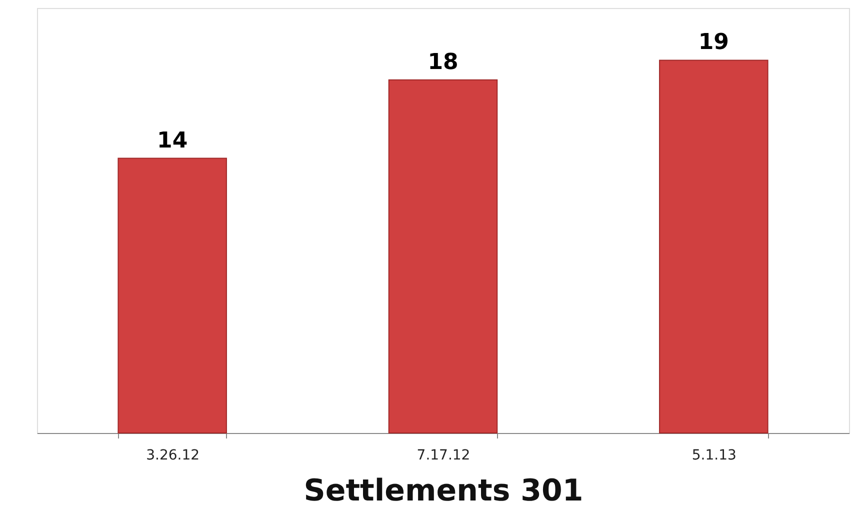  Describe the element at coordinates (714, 456) in the screenshot. I see `x-tick-label: 5.1.13` at that location.